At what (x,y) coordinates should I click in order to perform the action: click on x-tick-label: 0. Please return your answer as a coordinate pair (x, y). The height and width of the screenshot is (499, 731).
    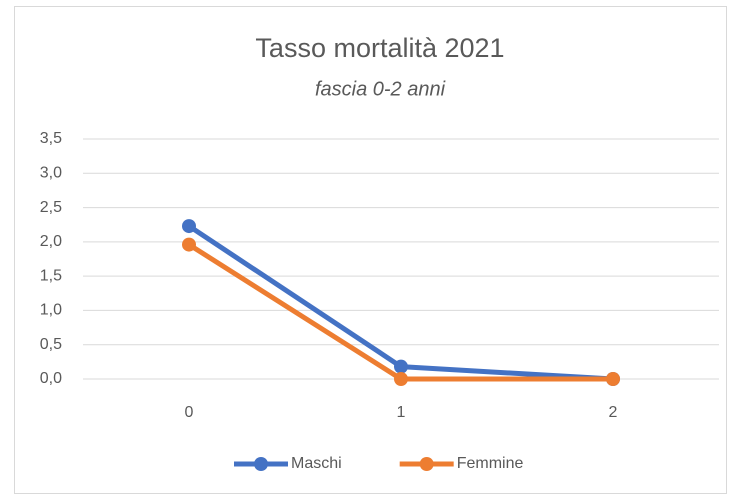
    Looking at the image, I should click on (189, 412).